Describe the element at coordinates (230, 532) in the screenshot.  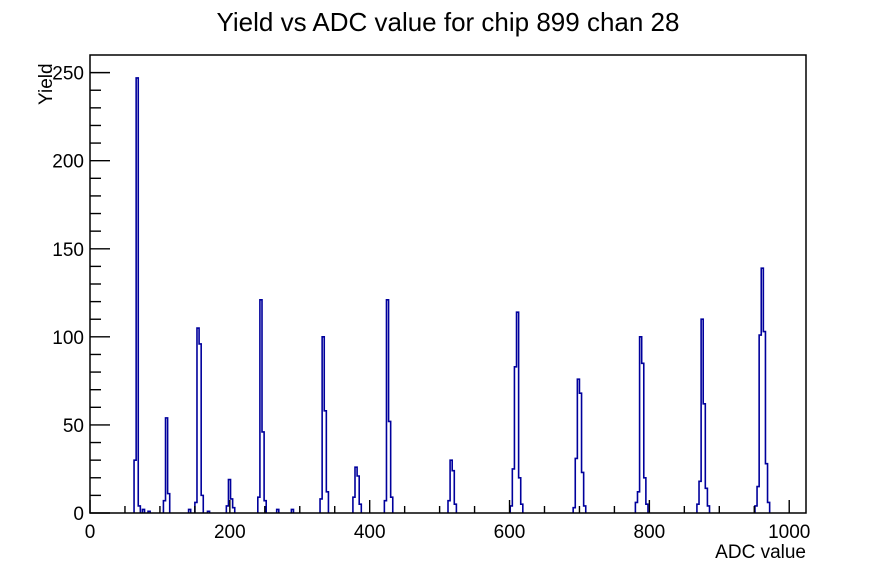
I see `x-tick-label: 200` at that location.